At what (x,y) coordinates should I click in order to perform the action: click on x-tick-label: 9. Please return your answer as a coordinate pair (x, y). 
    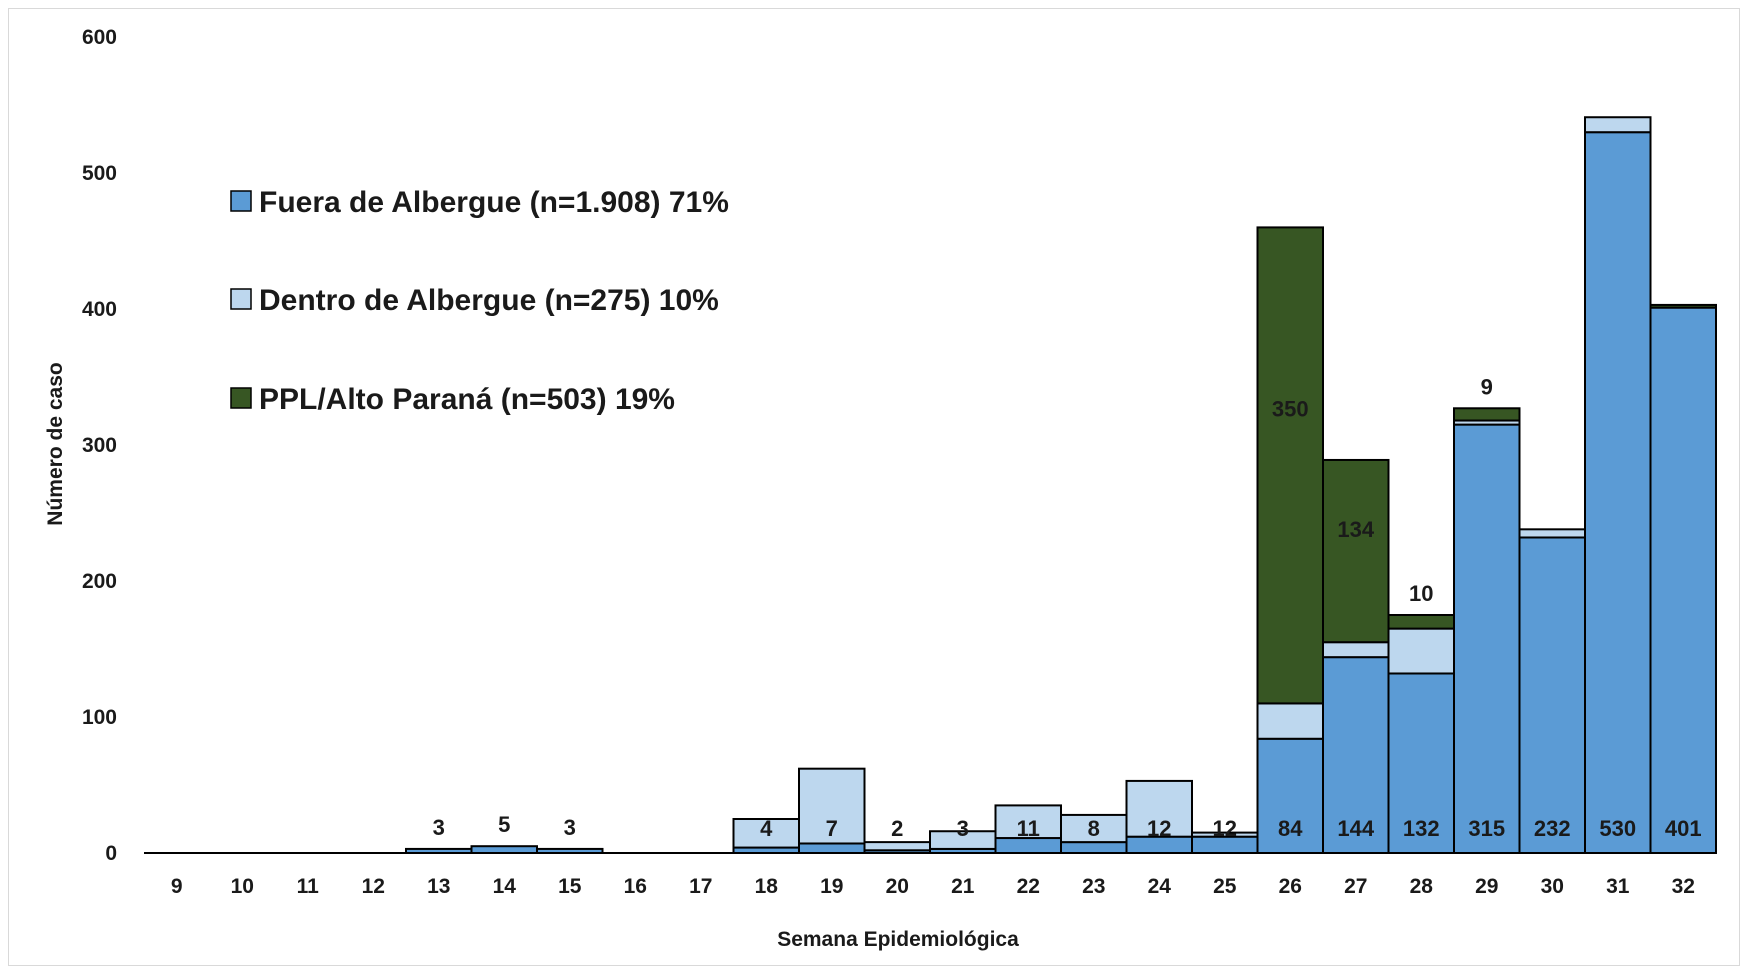
    Looking at the image, I should click on (177, 886).